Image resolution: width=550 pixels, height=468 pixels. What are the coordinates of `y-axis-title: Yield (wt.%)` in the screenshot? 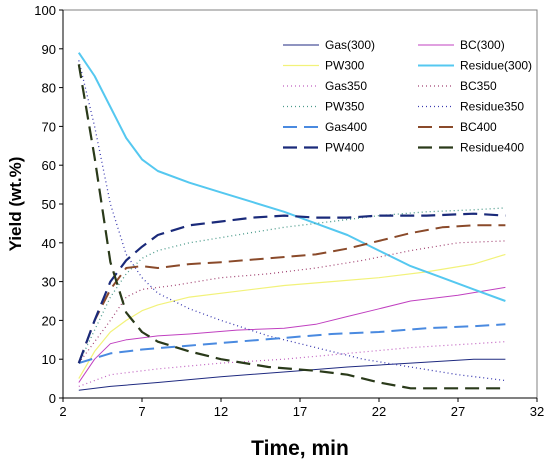 It's located at (15, 204).